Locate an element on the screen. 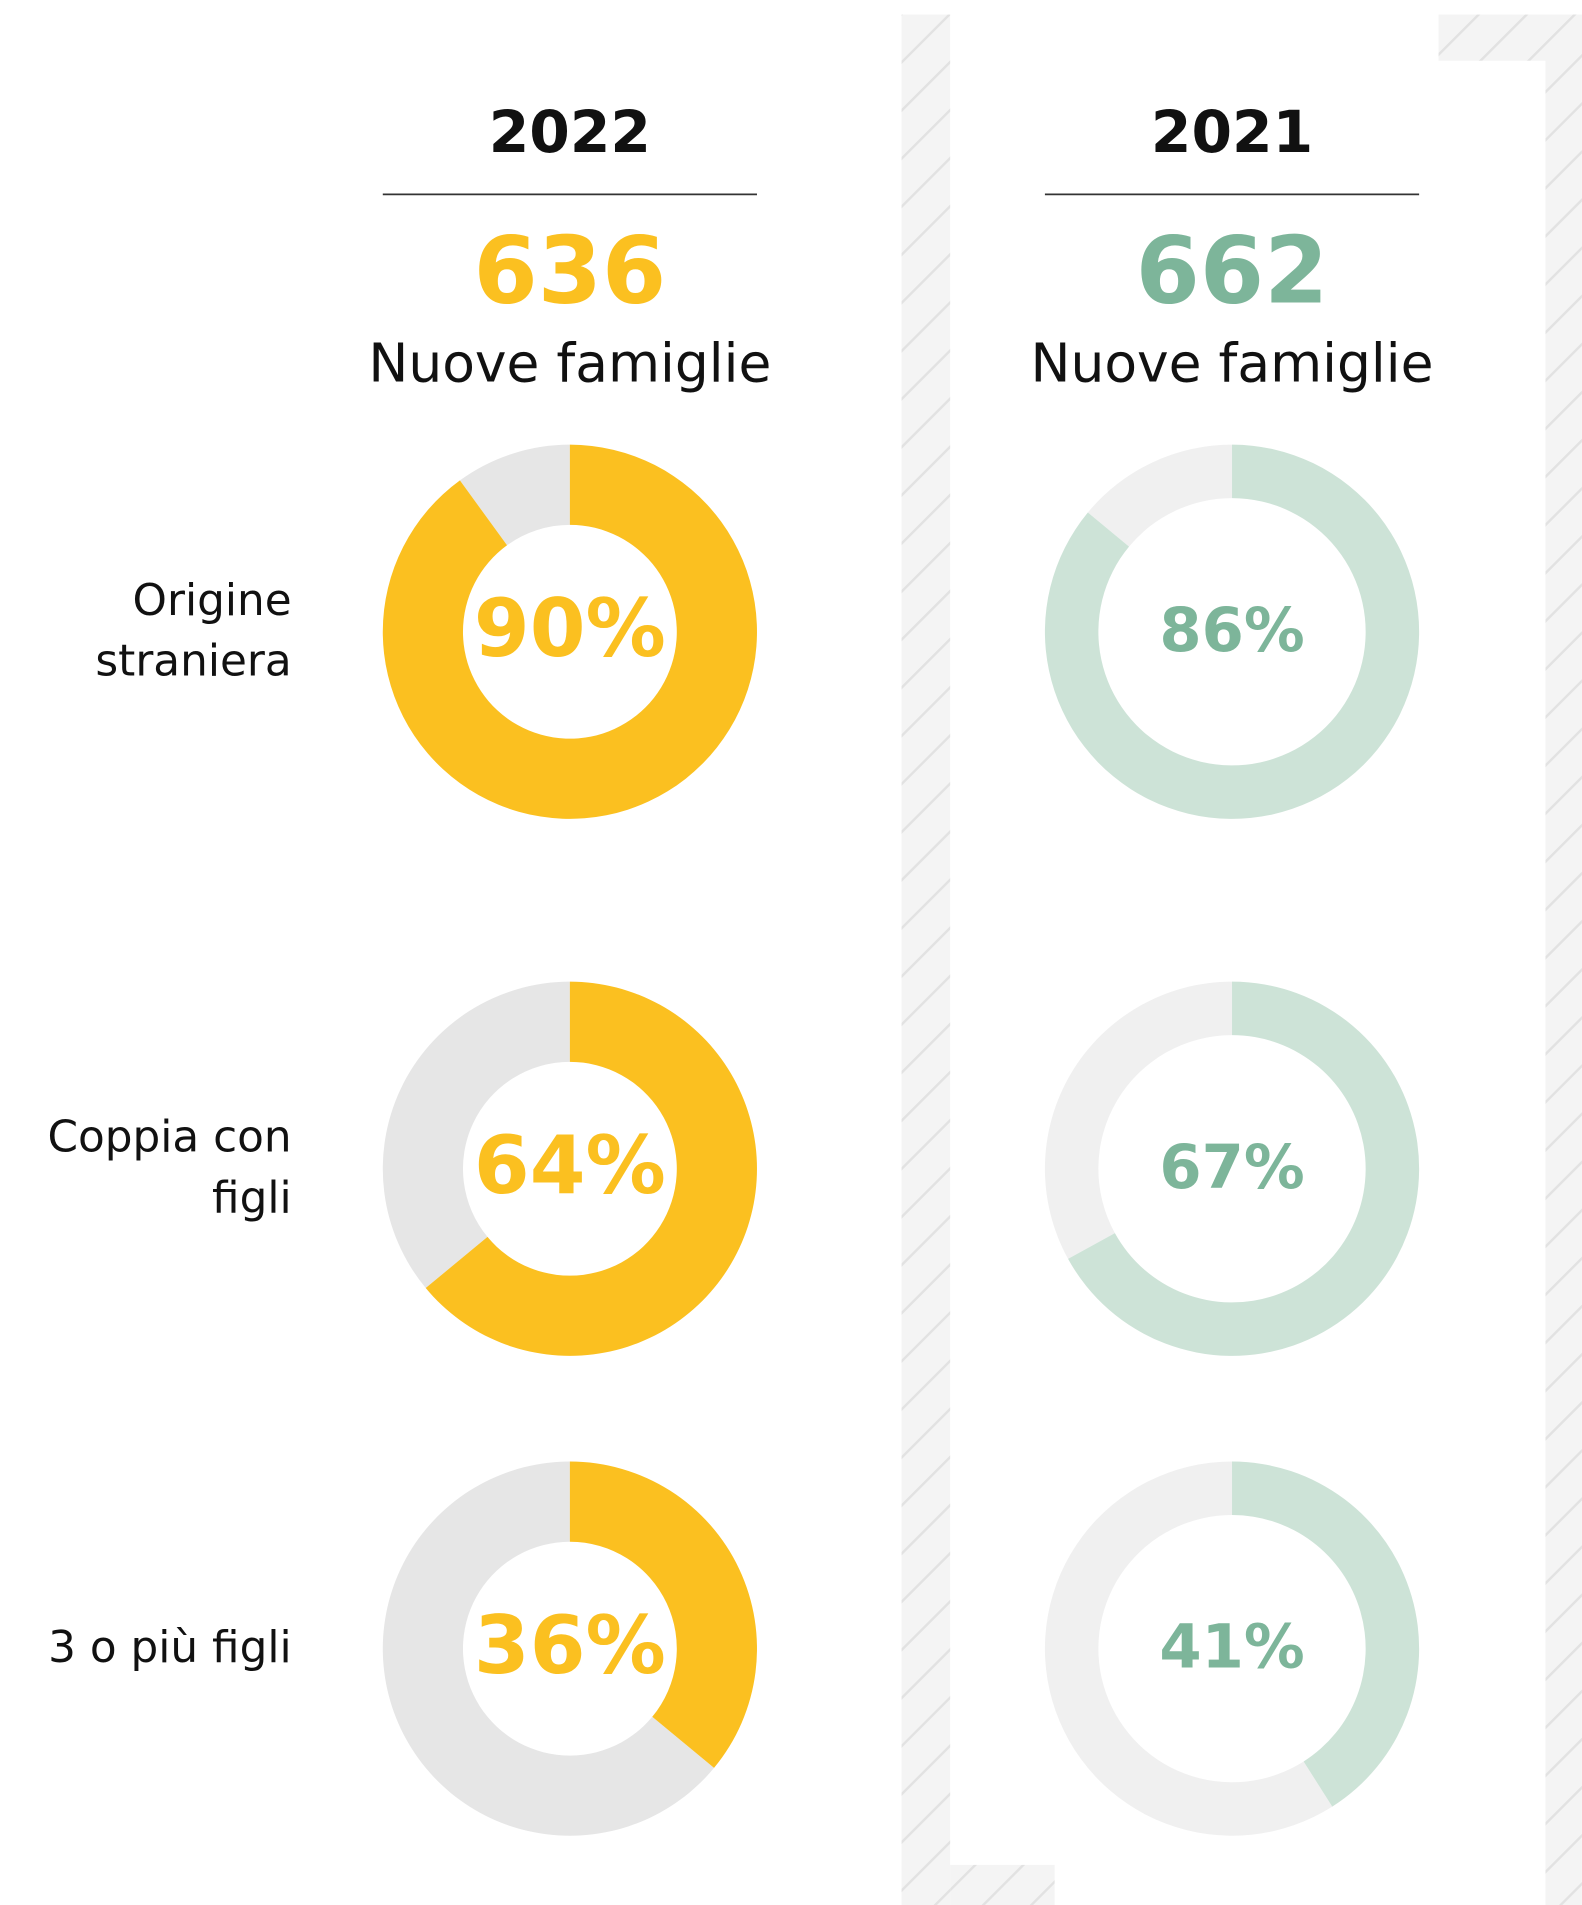  row-label: 3 o più figli is located at coordinates (170, 1648).